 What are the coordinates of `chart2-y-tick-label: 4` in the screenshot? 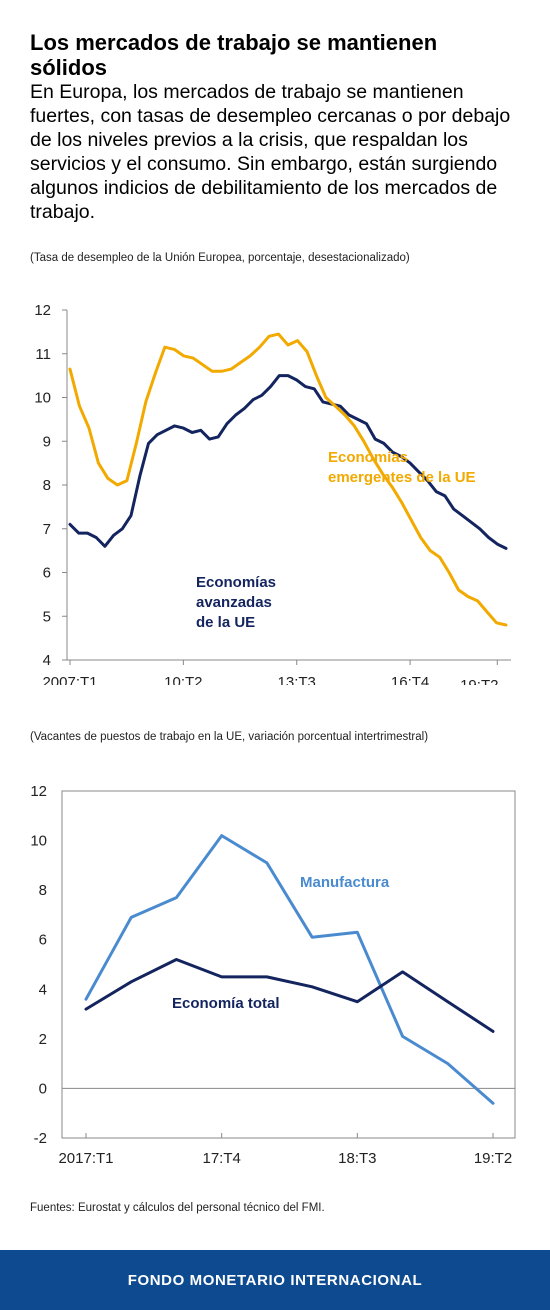 It's located at (43, 989).